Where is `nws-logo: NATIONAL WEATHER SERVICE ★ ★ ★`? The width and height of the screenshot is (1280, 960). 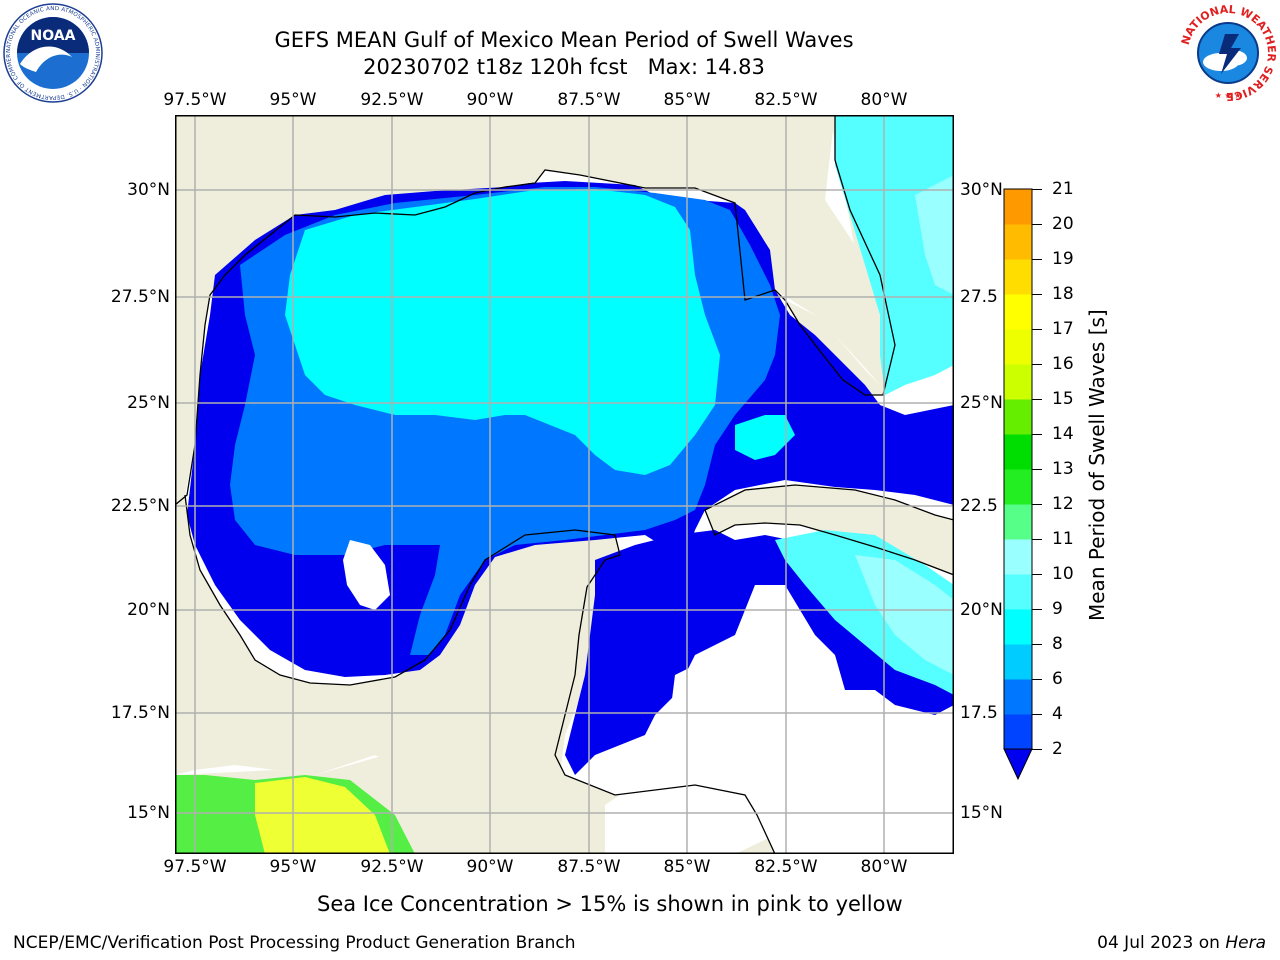 nws-logo: NATIONAL WEATHER SERVICE ★ ★ ★ is located at coordinates (1228, 53).